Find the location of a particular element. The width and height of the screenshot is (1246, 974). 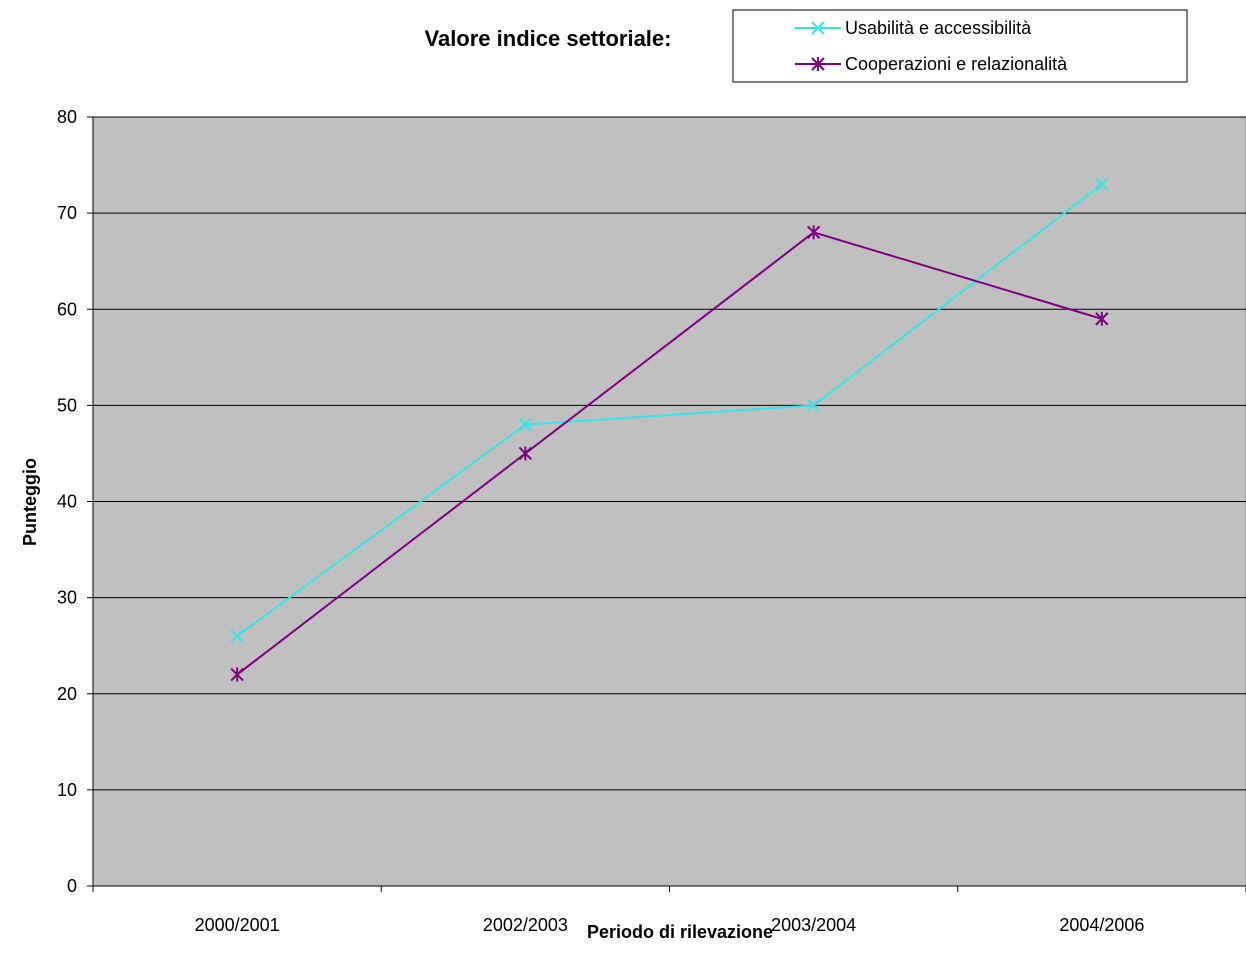

y-tick-label: 80 is located at coordinates (67, 117).